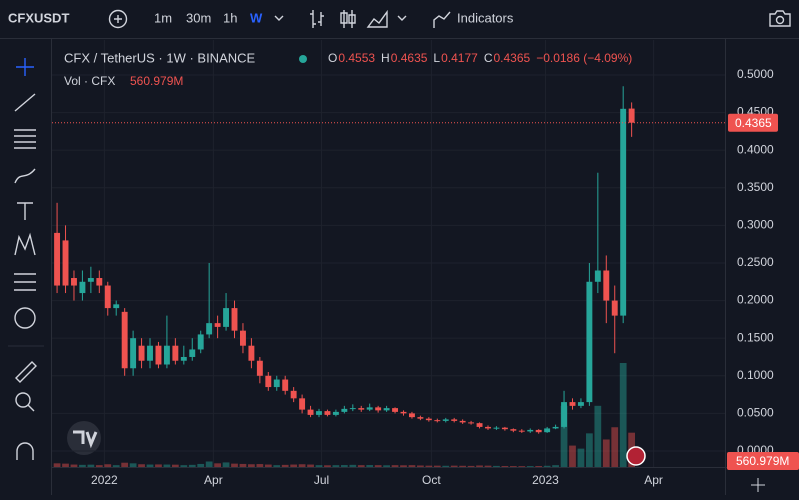 The image size is (799, 500). I want to click on status-dot, so click(303, 59).